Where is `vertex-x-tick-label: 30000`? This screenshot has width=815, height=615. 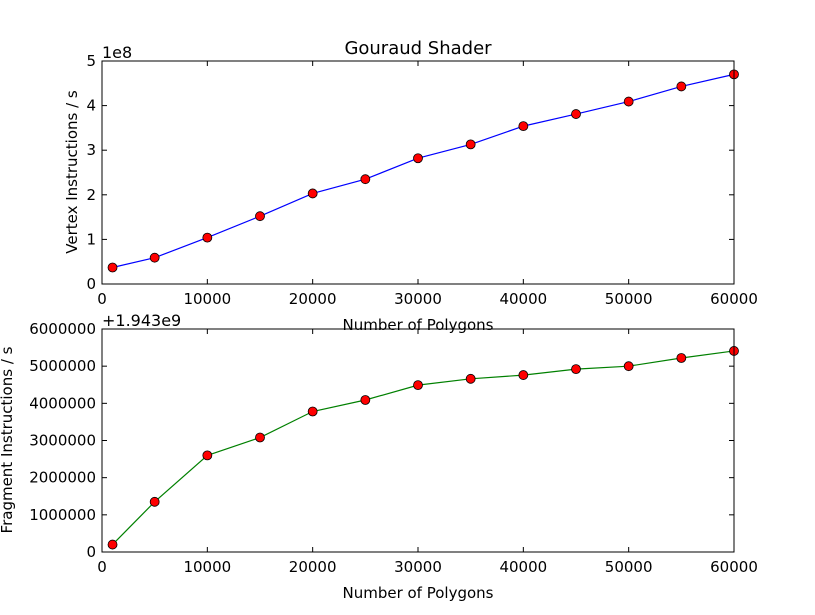
vertex-x-tick-label: 30000 is located at coordinates (418, 299).